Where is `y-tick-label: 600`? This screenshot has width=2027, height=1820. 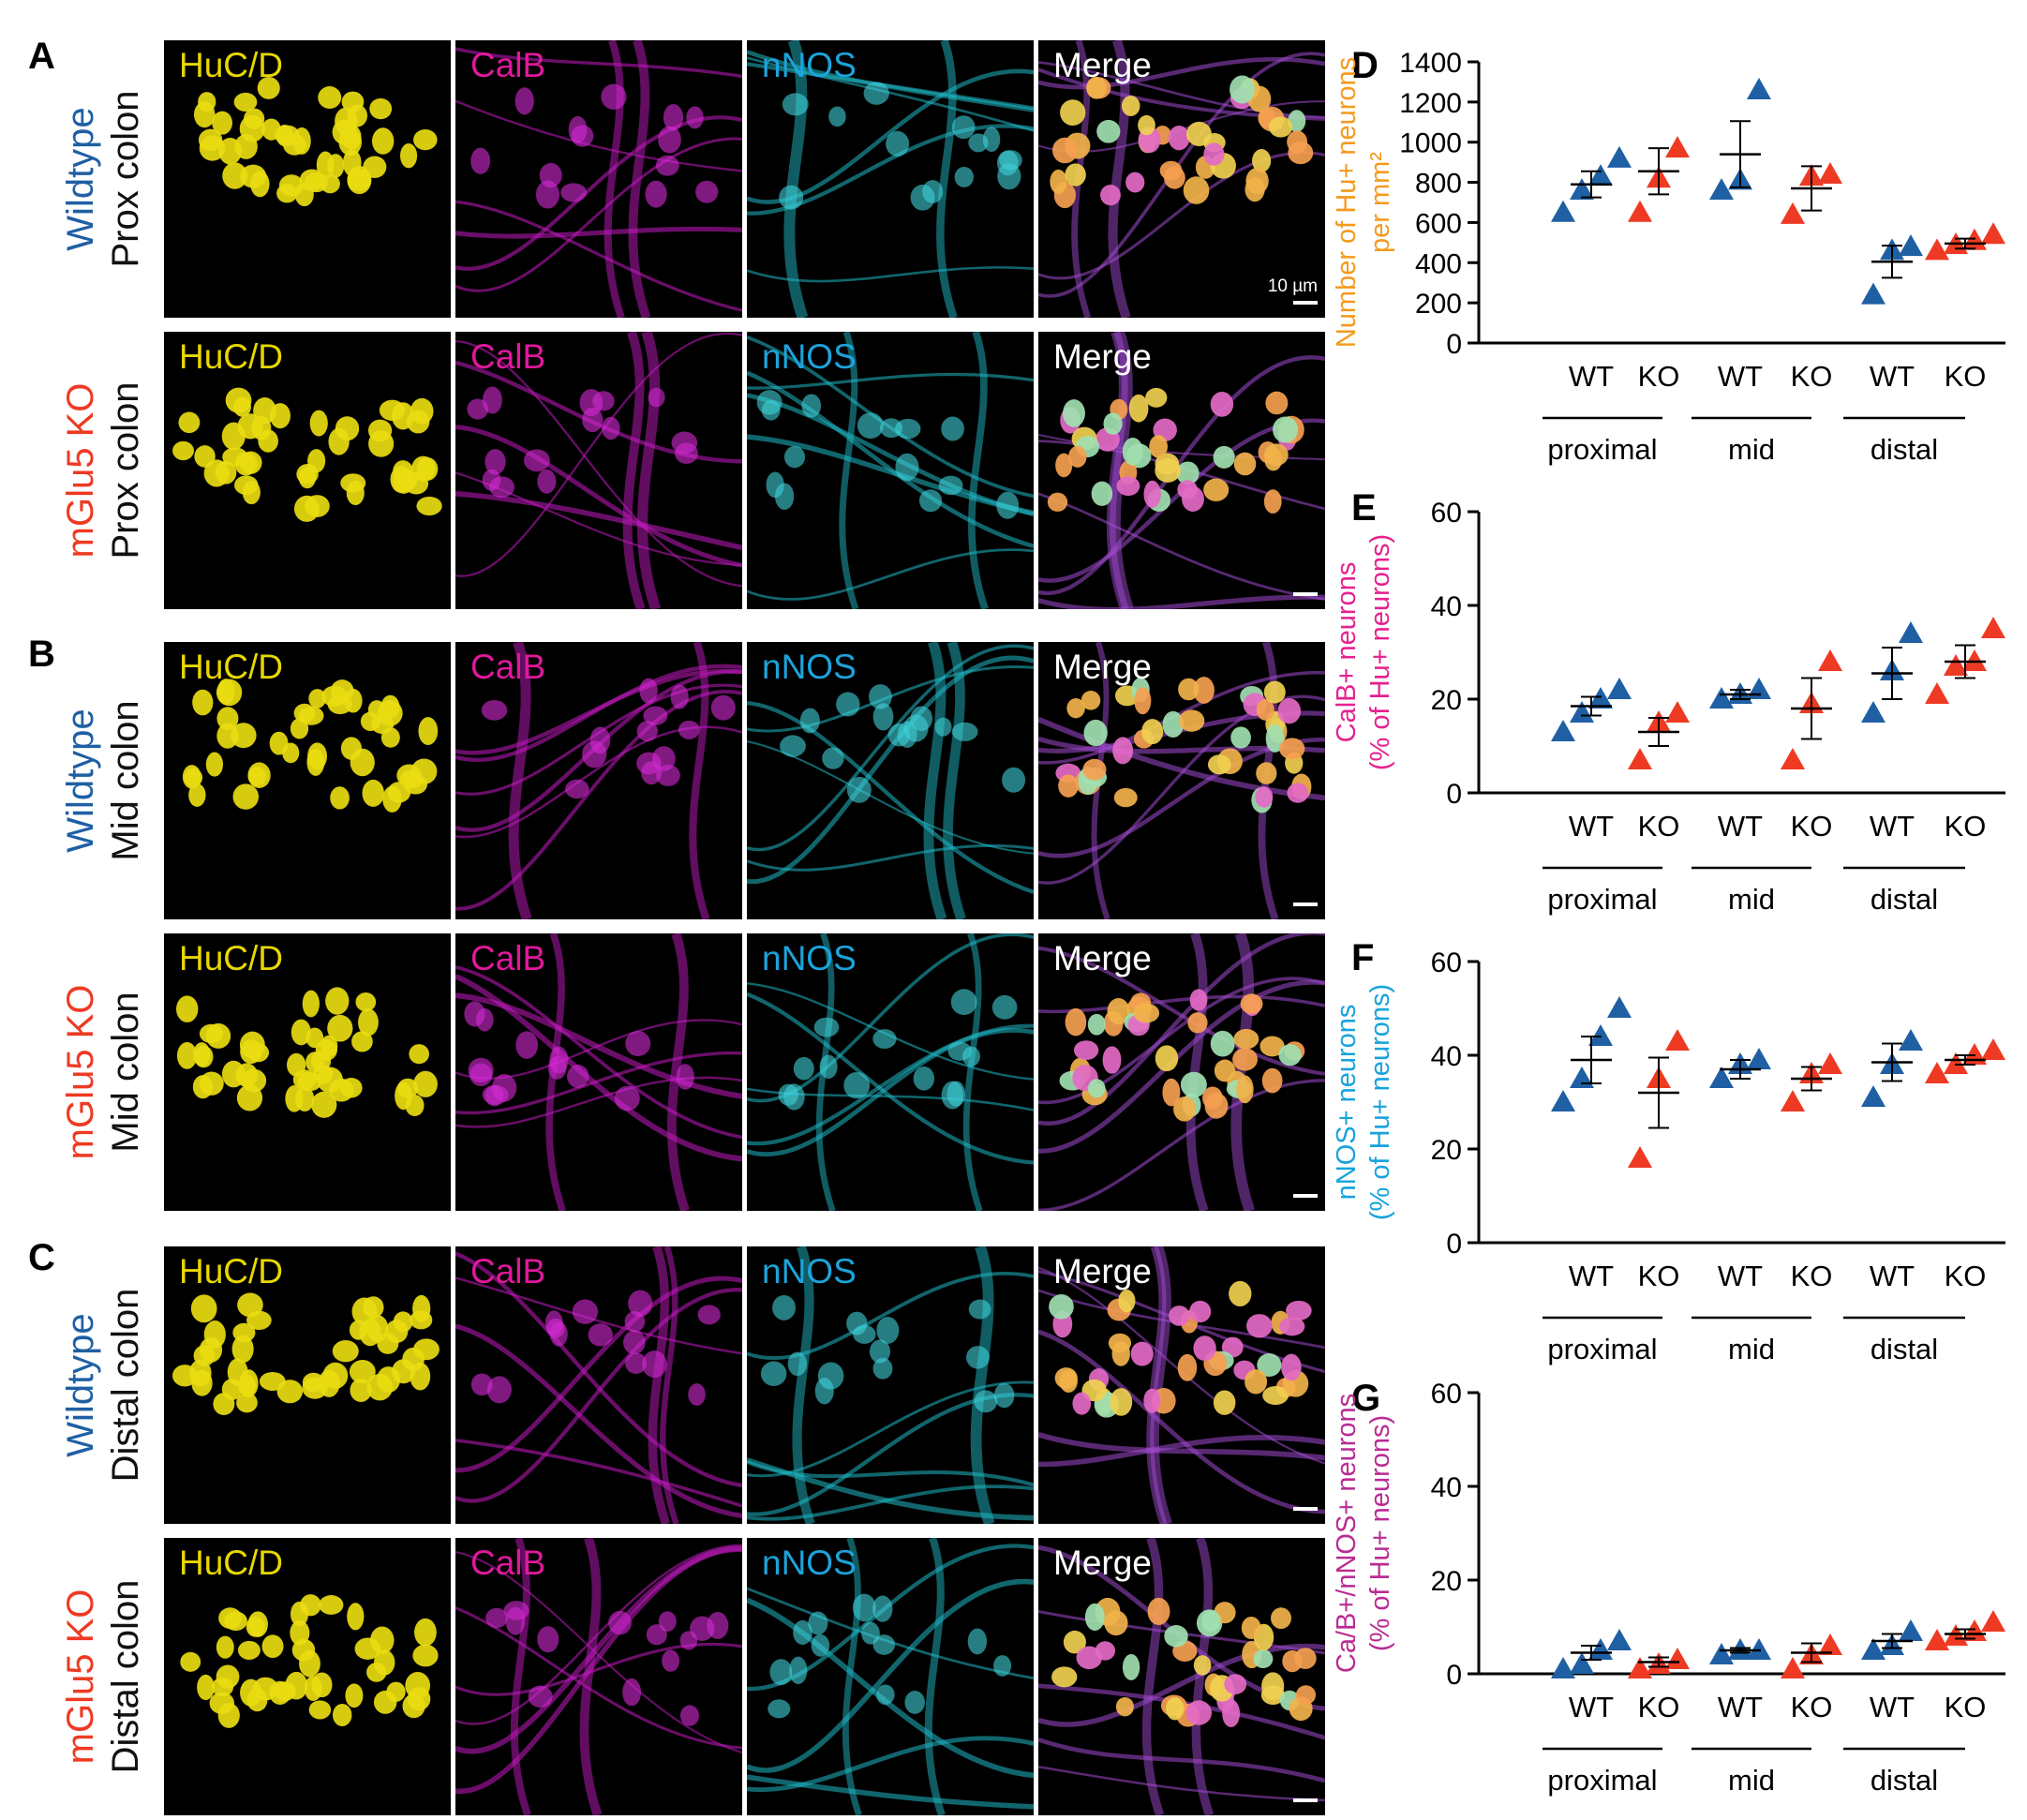 y-tick-label: 600 is located at coordinates (1438, 223).